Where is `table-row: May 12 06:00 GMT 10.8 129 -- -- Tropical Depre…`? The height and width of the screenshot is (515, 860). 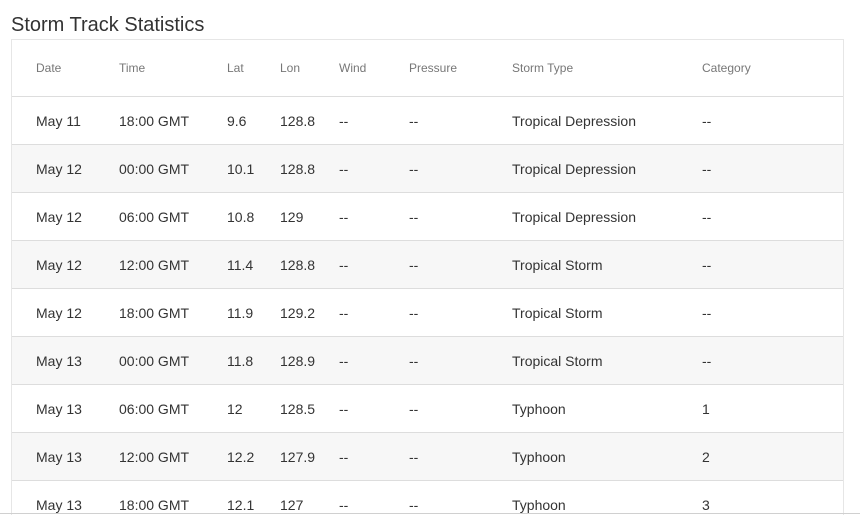
table-row: May 12 06:00 GMT 10.8 129 -- -- Tropical Depre… is located at coordinates (427, 216).